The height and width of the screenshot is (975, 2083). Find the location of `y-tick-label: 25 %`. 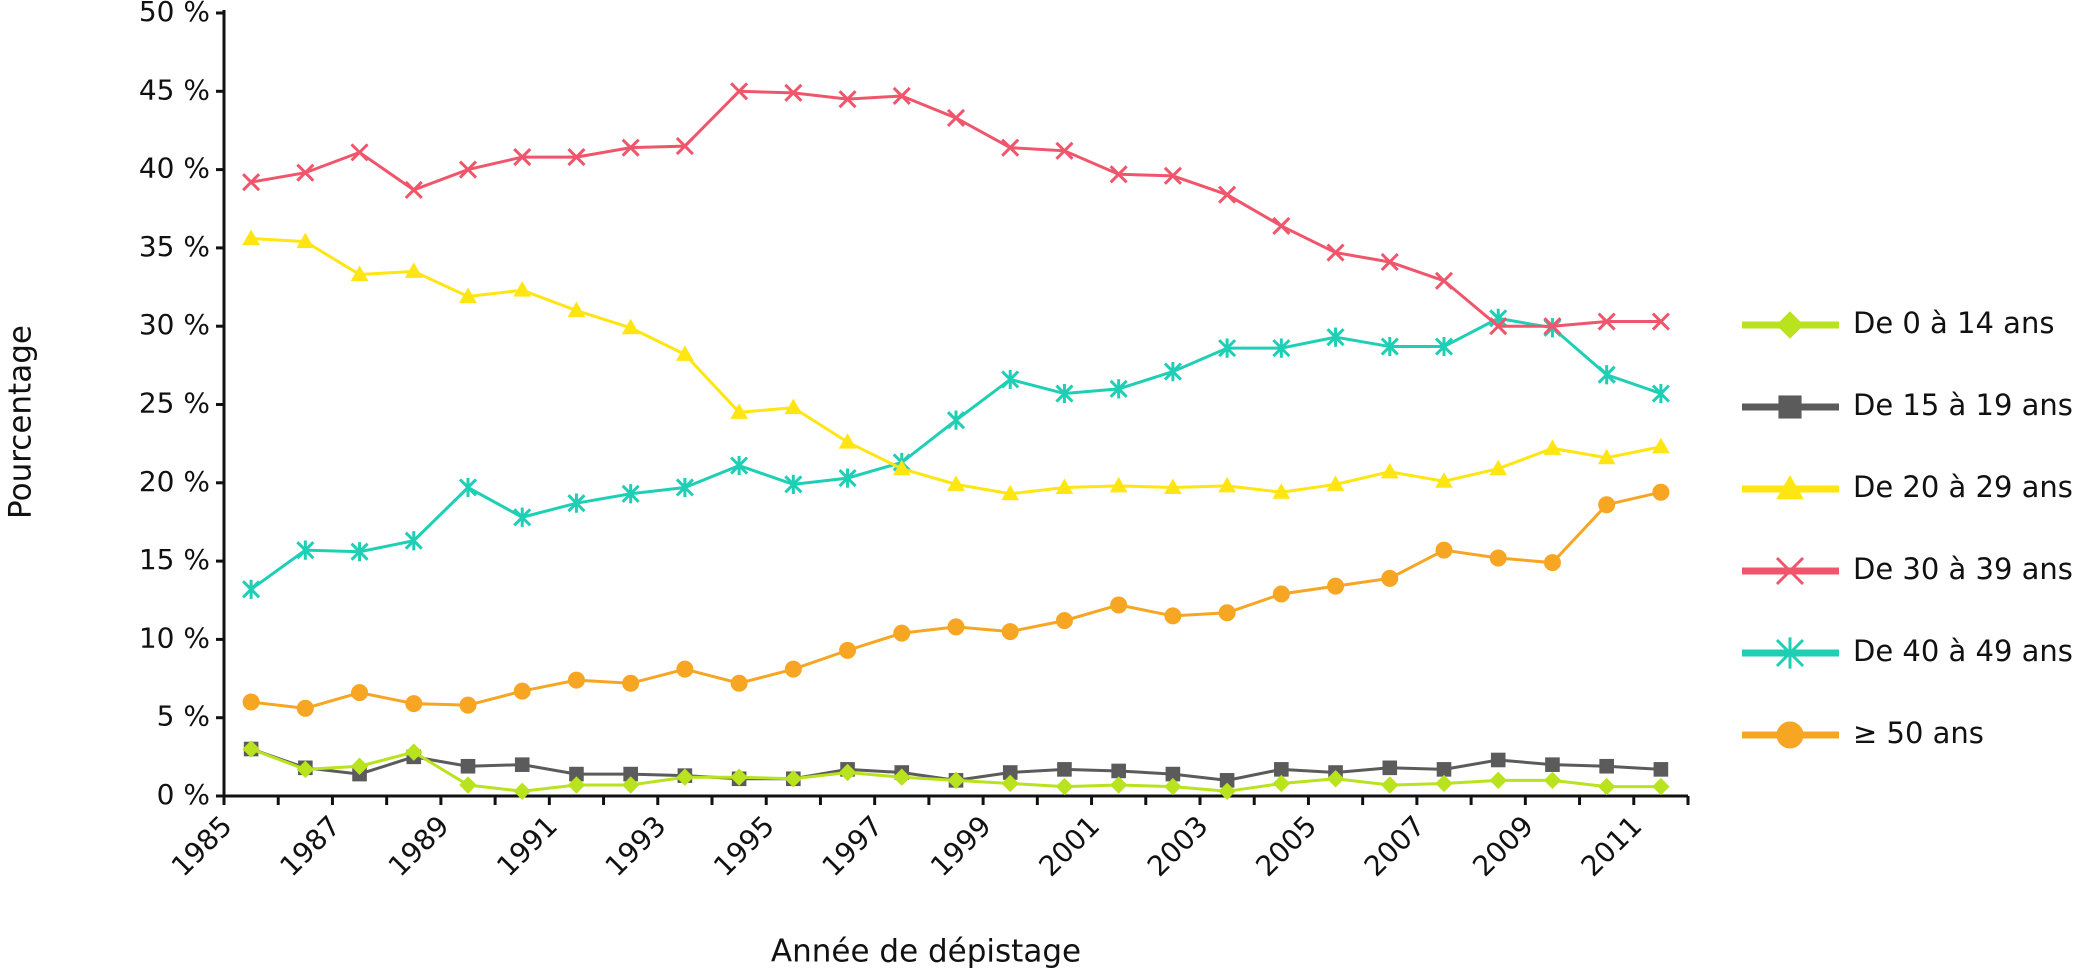

y-tick-label: 25 % is located at coordinates (174, 403).